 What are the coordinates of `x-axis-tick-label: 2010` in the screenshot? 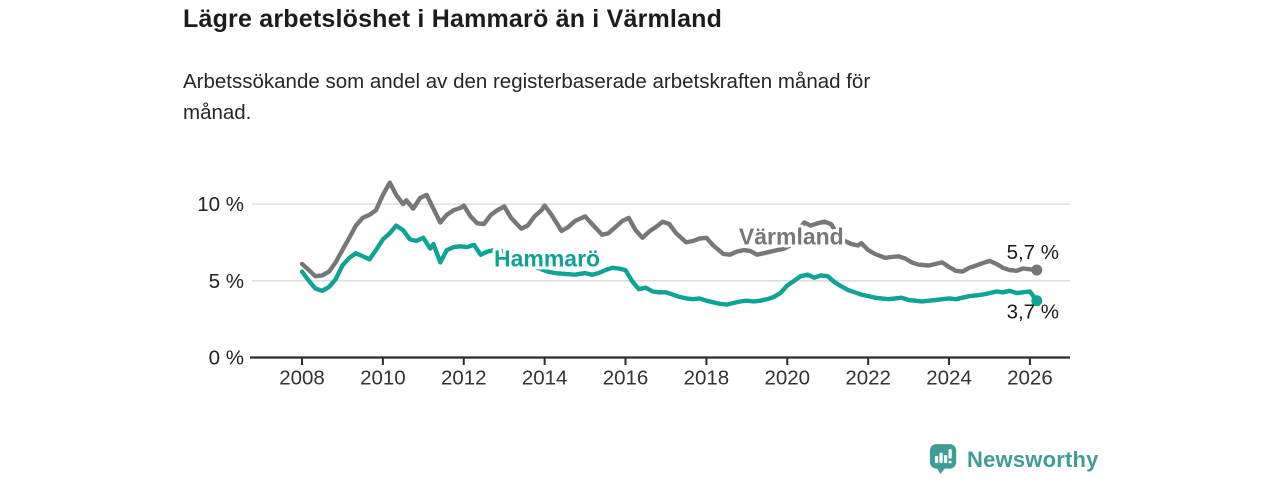 It's located at (383, 378).